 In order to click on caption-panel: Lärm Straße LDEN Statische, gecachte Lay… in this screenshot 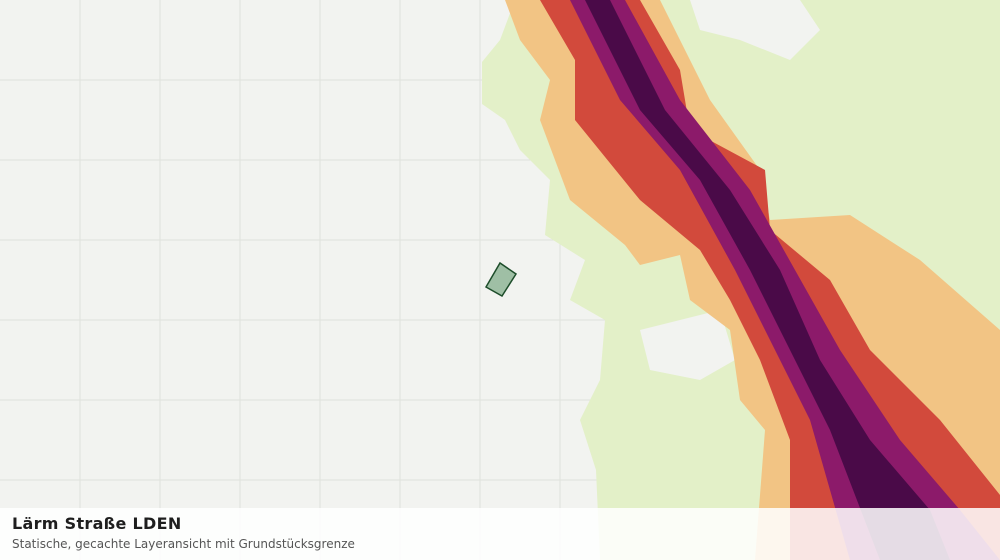, I will do `click(500, 534)`.